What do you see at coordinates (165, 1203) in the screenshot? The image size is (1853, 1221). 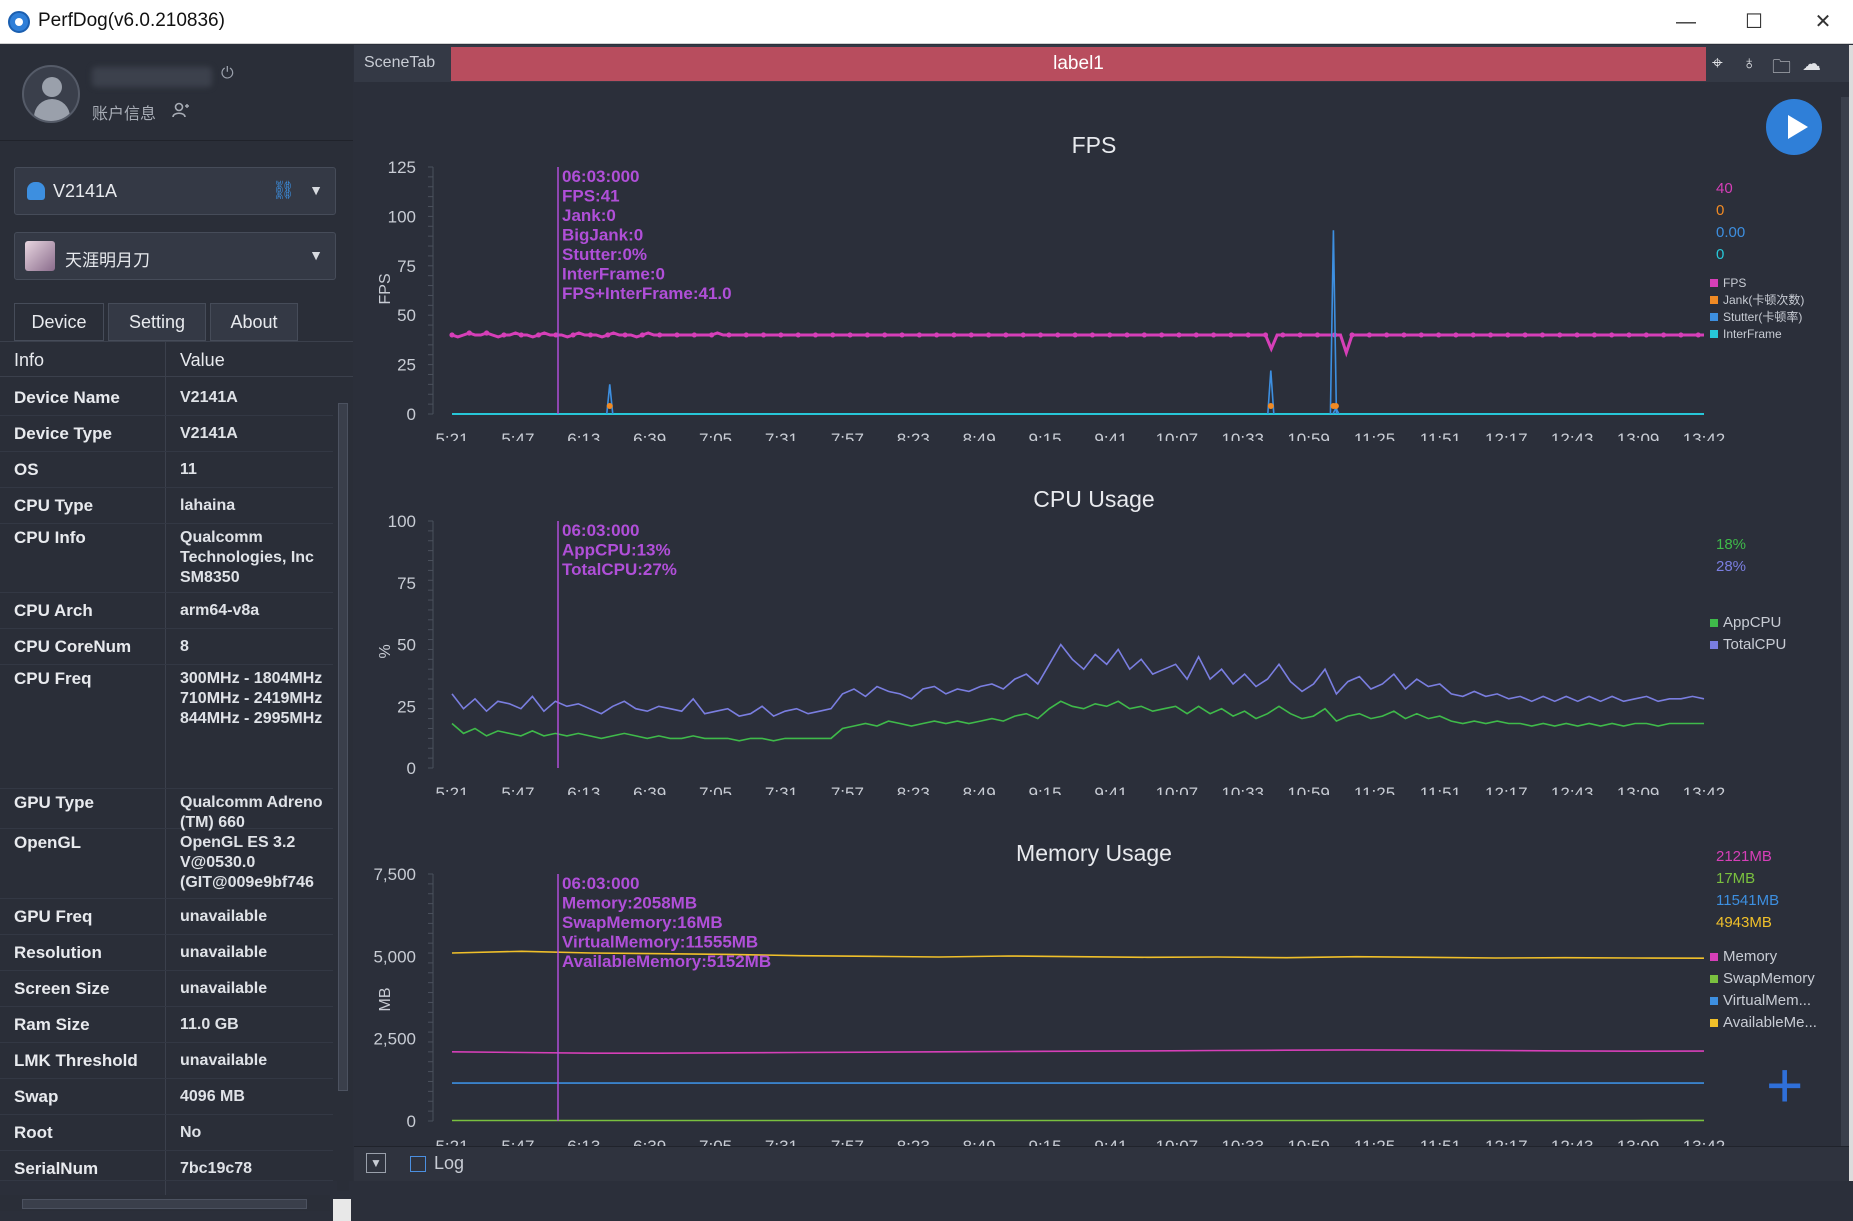 I see `sidebar-hscrollbar` at bounding box center [165, 1203].